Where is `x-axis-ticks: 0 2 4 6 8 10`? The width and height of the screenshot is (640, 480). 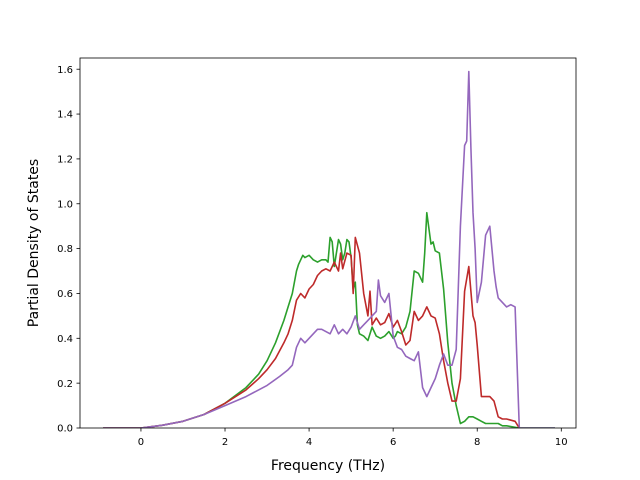 x-axis-ticks: 0 2 4 6 8 10 is located at coordinates (353, 438).